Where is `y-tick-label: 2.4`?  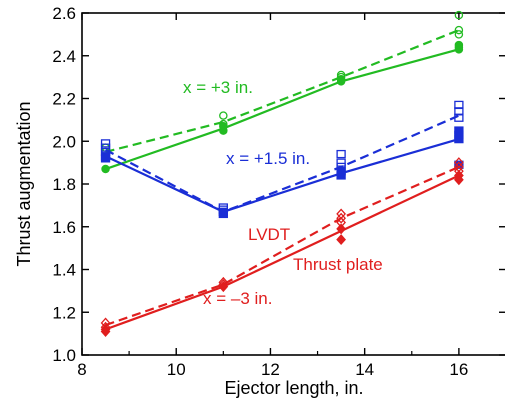
y-tick-label: 2.4 is located at coordinates (64, 56).